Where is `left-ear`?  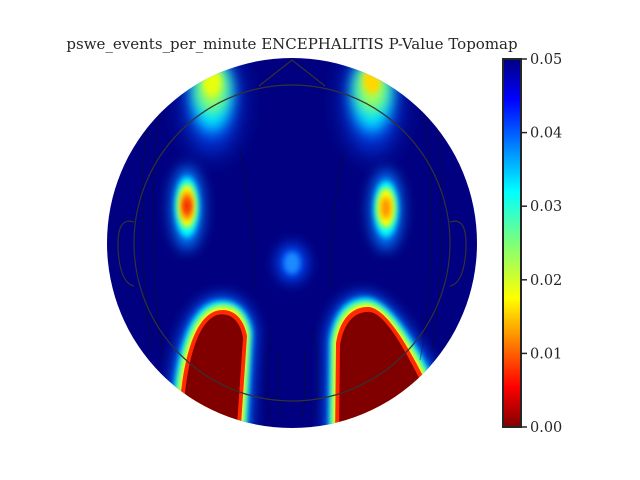 left-ear is located at coordinates (126, 253).